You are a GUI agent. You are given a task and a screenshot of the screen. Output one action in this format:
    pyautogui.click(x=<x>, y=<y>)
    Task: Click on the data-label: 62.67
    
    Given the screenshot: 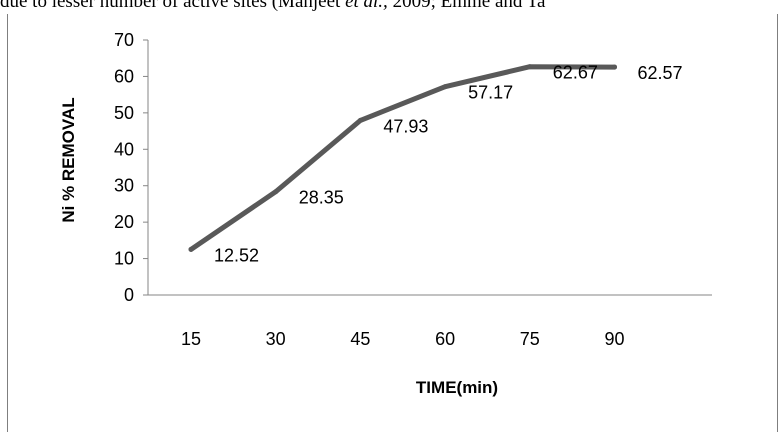 What is the action you would take?
    pyautogui.click(x=575, y=73)
    